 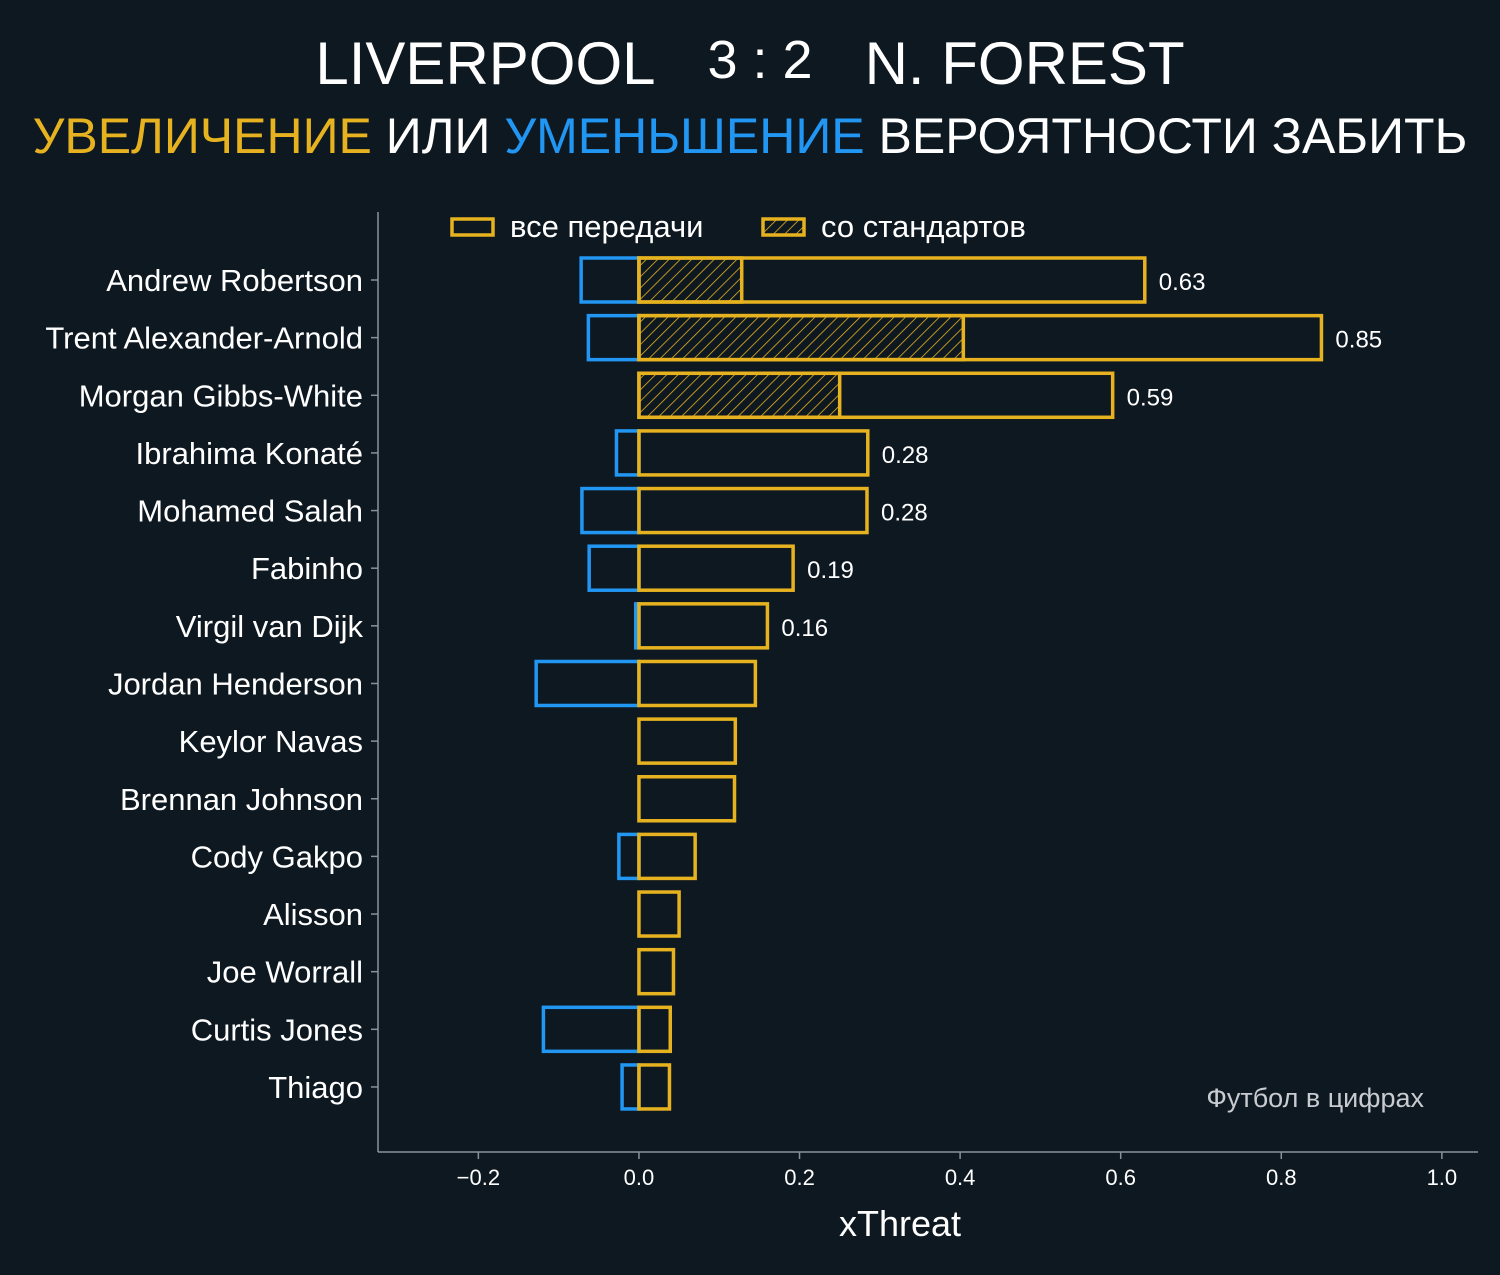 What do you see at coordinates (438, 136) in the screenshot?
I see `subtitle-or-word: ИЛИ` at bounding box center [438, 136].